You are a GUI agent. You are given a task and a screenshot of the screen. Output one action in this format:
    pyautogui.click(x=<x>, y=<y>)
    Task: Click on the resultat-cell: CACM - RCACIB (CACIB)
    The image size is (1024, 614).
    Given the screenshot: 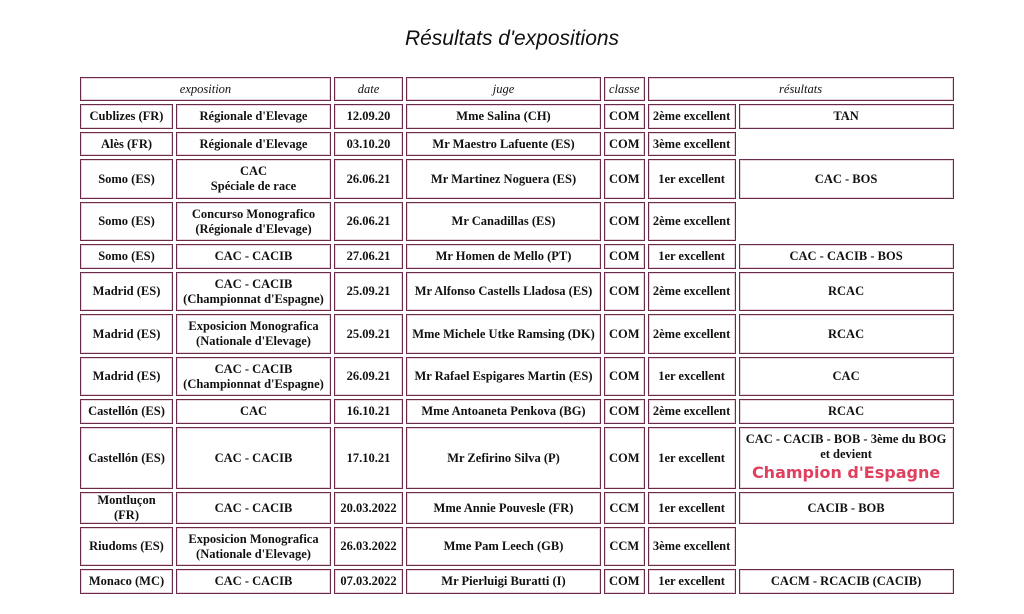 What is the action you would take?
    pyautogui.click(x=846, y=581)
    